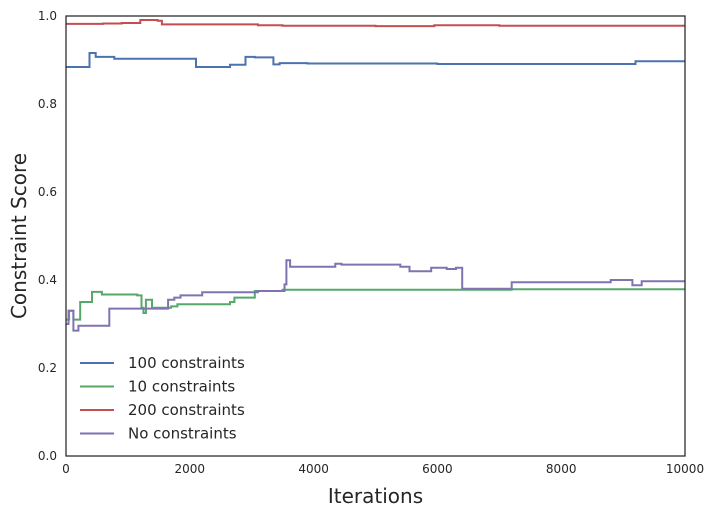 The width and height of the screenshot is (714, 518). What do you see at coordinates (47, 192) in the screenshot?
I see `y-tick-label: 0.6` at bounding box center [47, 192].